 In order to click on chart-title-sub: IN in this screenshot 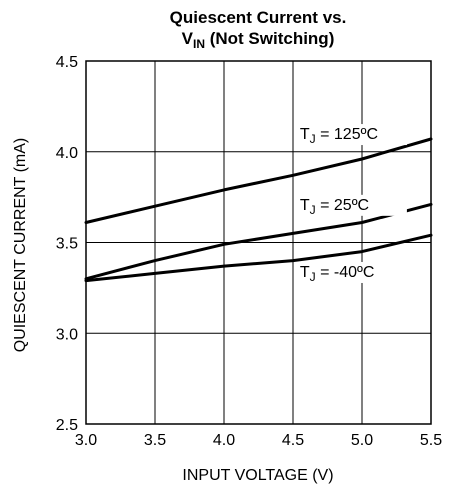, I will do `click(199, 44)`.